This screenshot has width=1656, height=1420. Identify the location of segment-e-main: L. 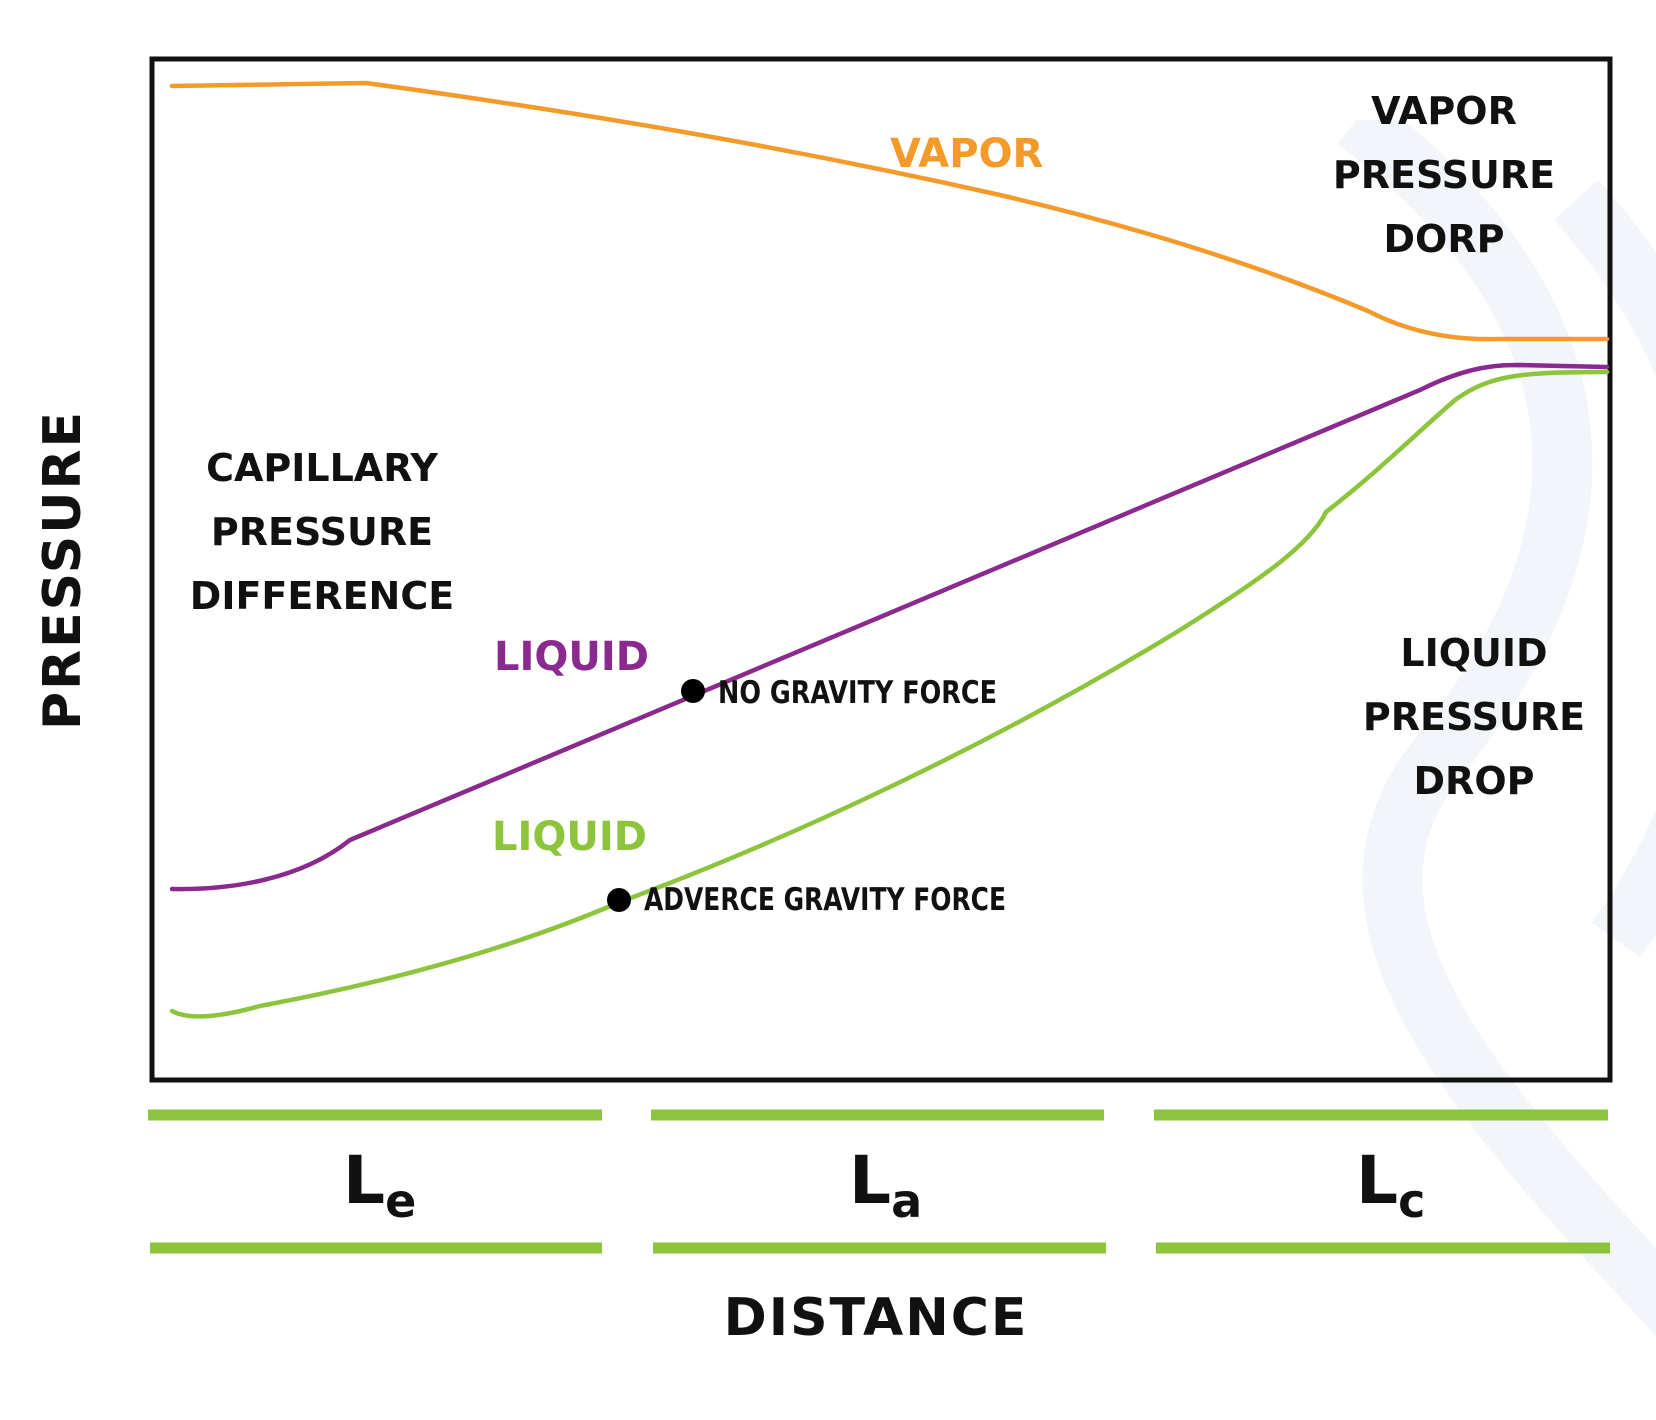
(364, 1180).